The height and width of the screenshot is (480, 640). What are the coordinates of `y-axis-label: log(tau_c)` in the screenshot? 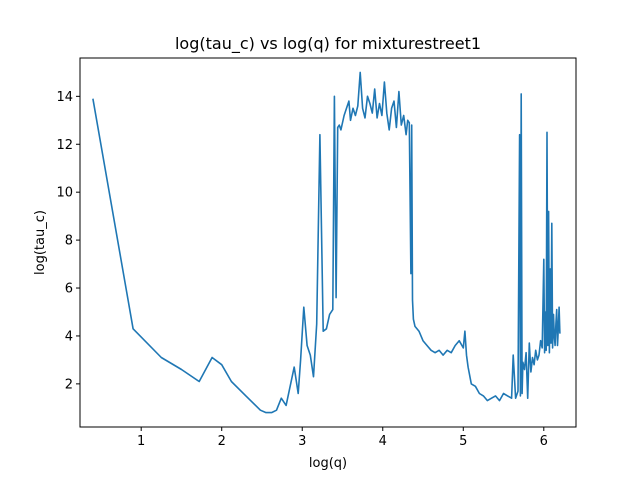 It's located at (40, 242).